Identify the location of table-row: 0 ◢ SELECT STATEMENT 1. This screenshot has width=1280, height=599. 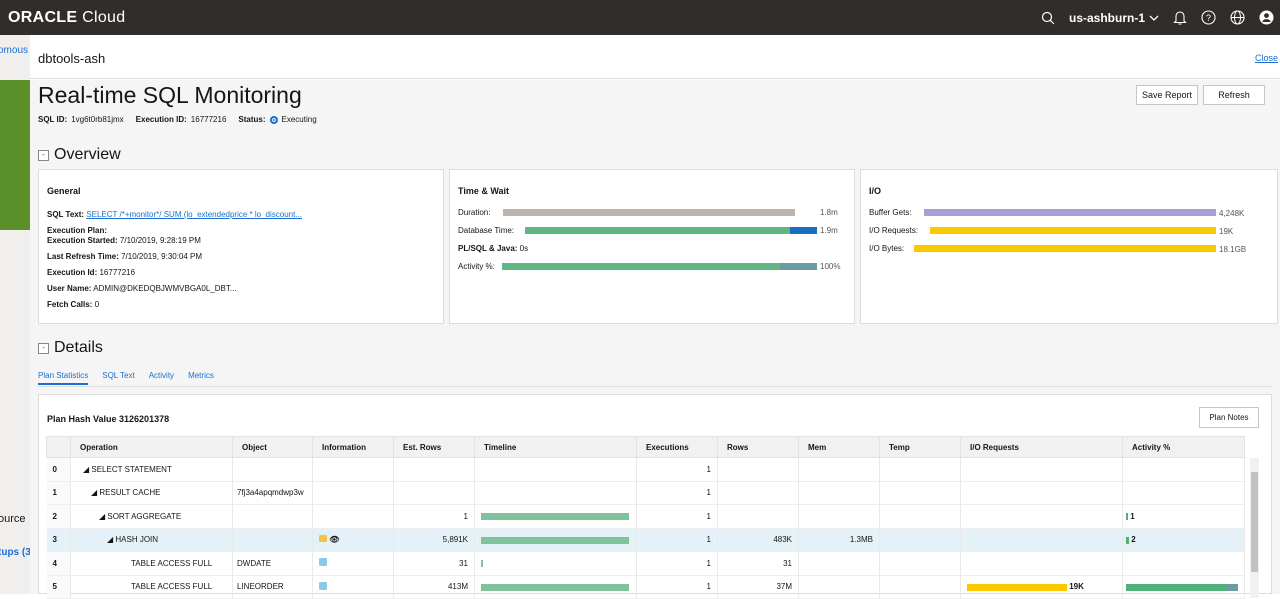
(645, 469).